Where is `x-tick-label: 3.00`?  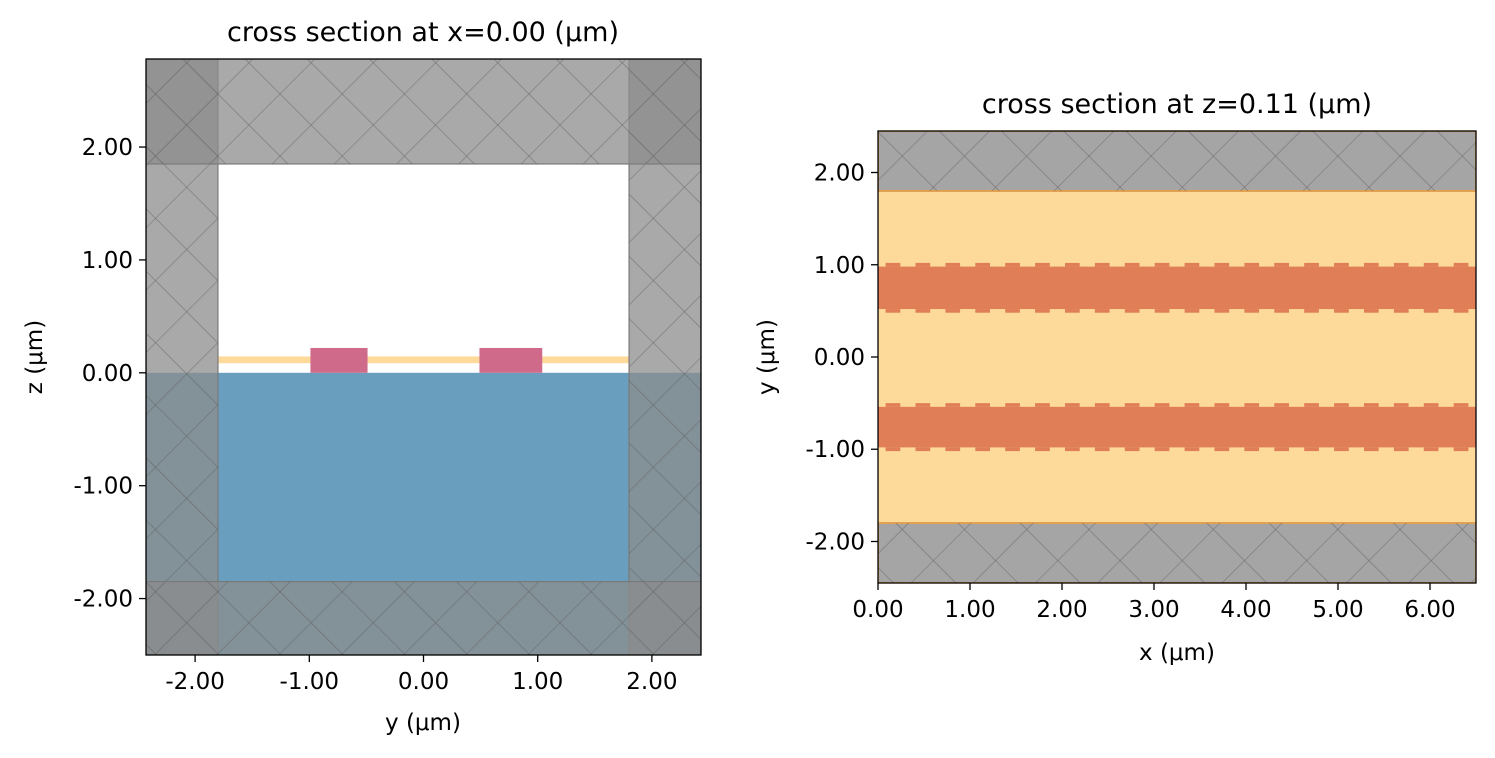
x-tick-label: 3.00 is located at coordinates (1153, 610).